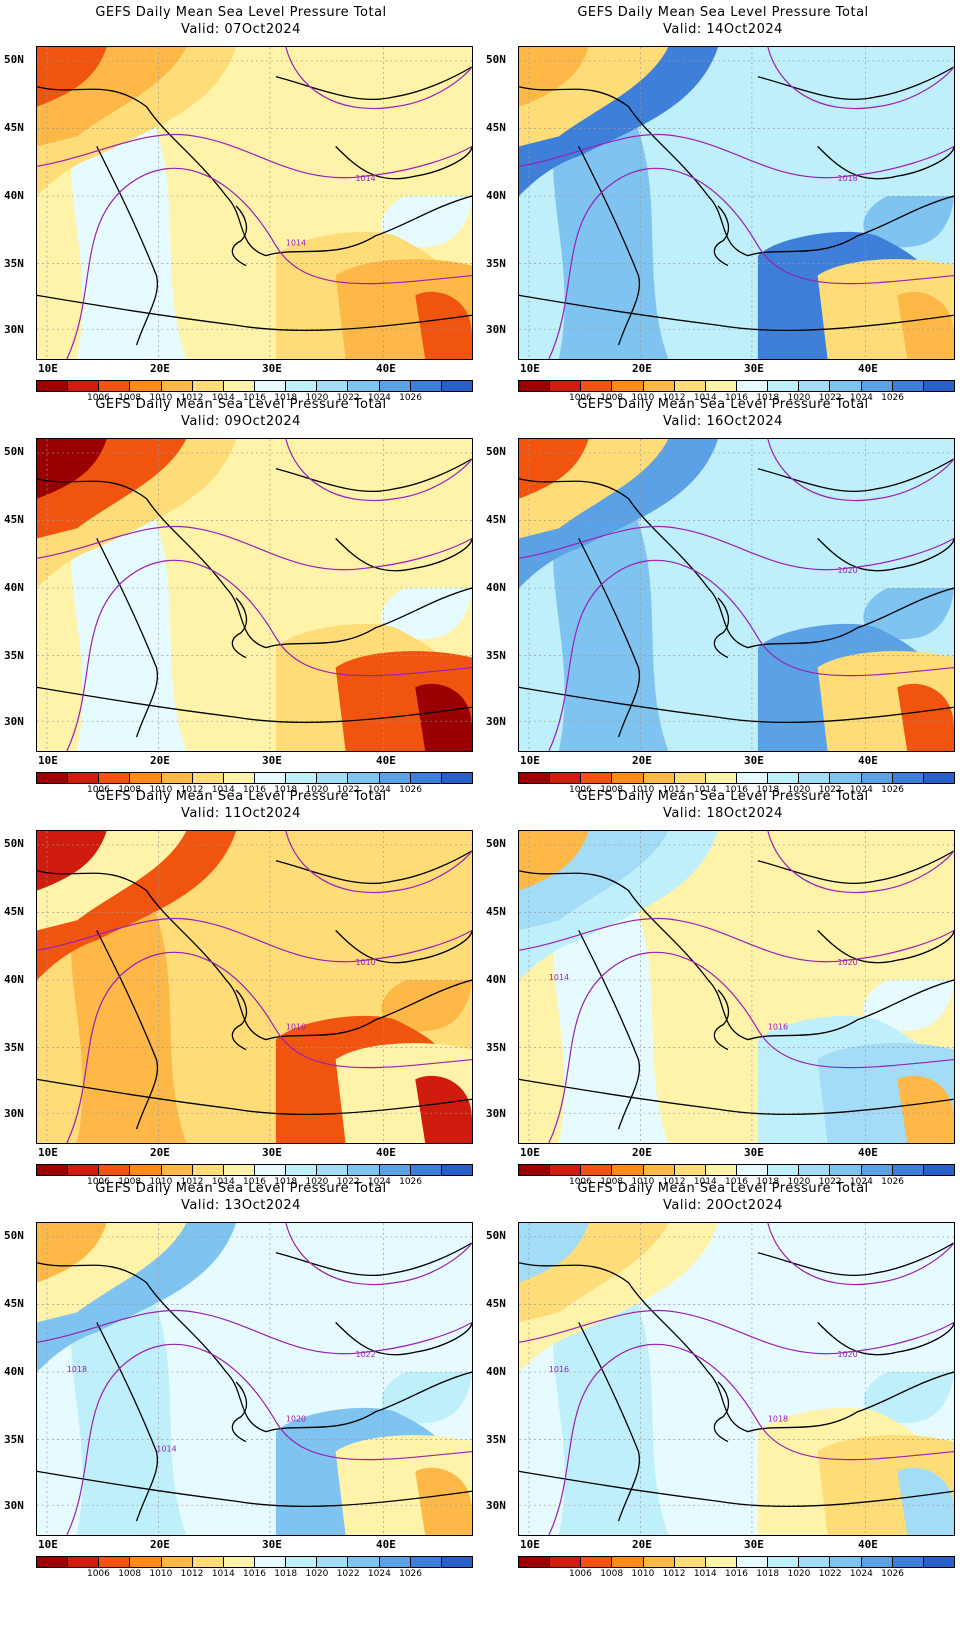  Describe the element at coordinates (723, 1188) in the screenshot. I see `panel-title: GEFS Daily Mean Sea Level Pressure Total` at that location.